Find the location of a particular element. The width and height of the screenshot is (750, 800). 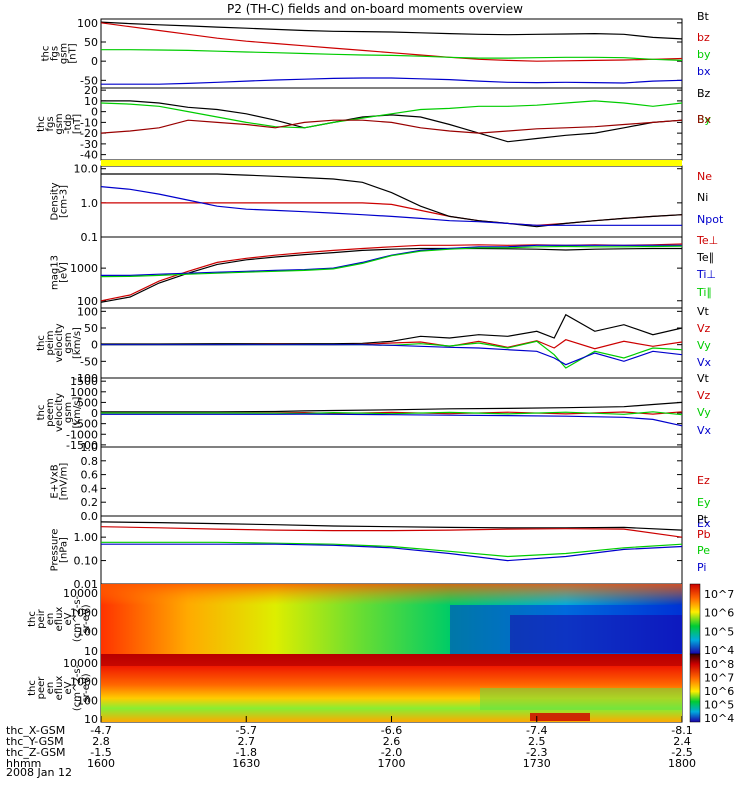

legend-entry: Pi is located at coordinates (701, 567).